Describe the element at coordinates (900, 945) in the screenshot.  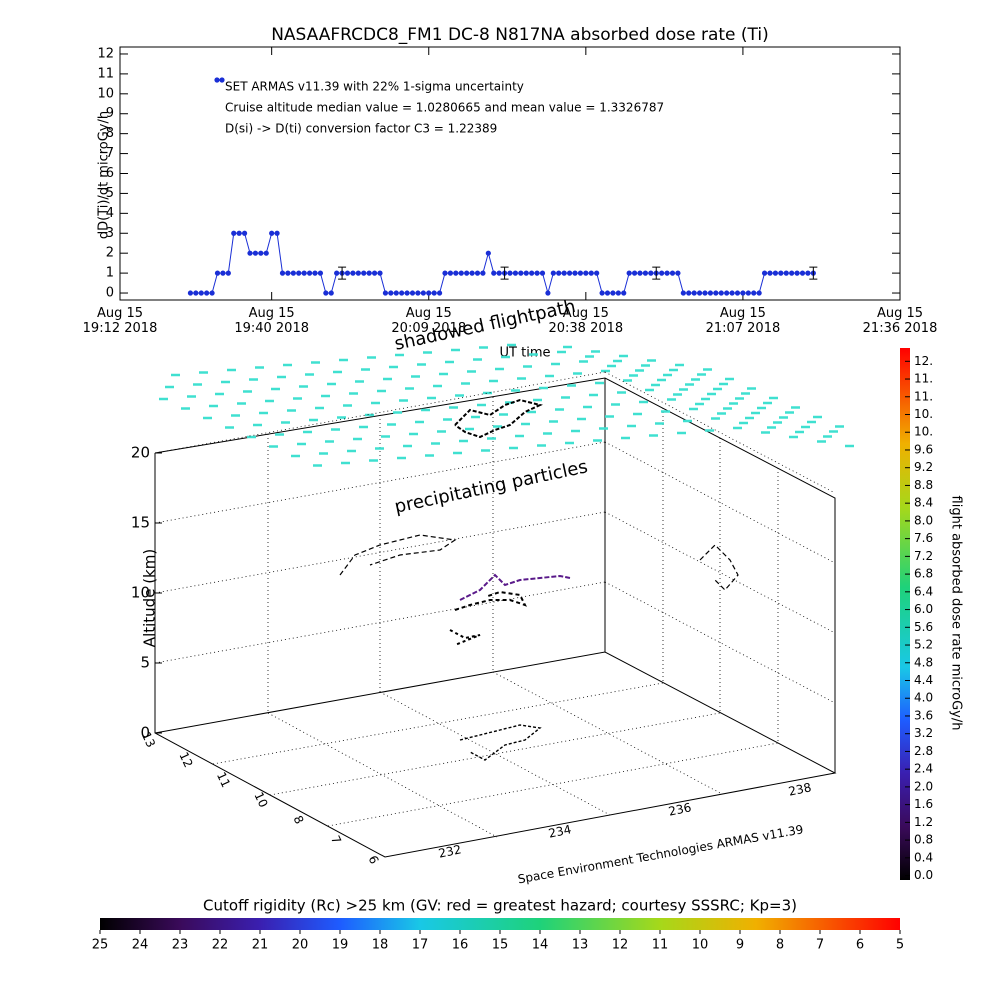
I see `colorbar-tick-label: 5` at that location.